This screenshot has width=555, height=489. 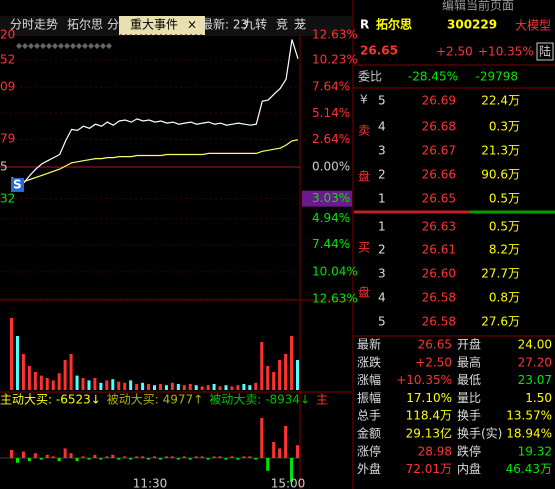 What do you see at coordinates (439, 127) in the screenshot?
I see `level-price: 26.68` at bounding box center [439, 127].